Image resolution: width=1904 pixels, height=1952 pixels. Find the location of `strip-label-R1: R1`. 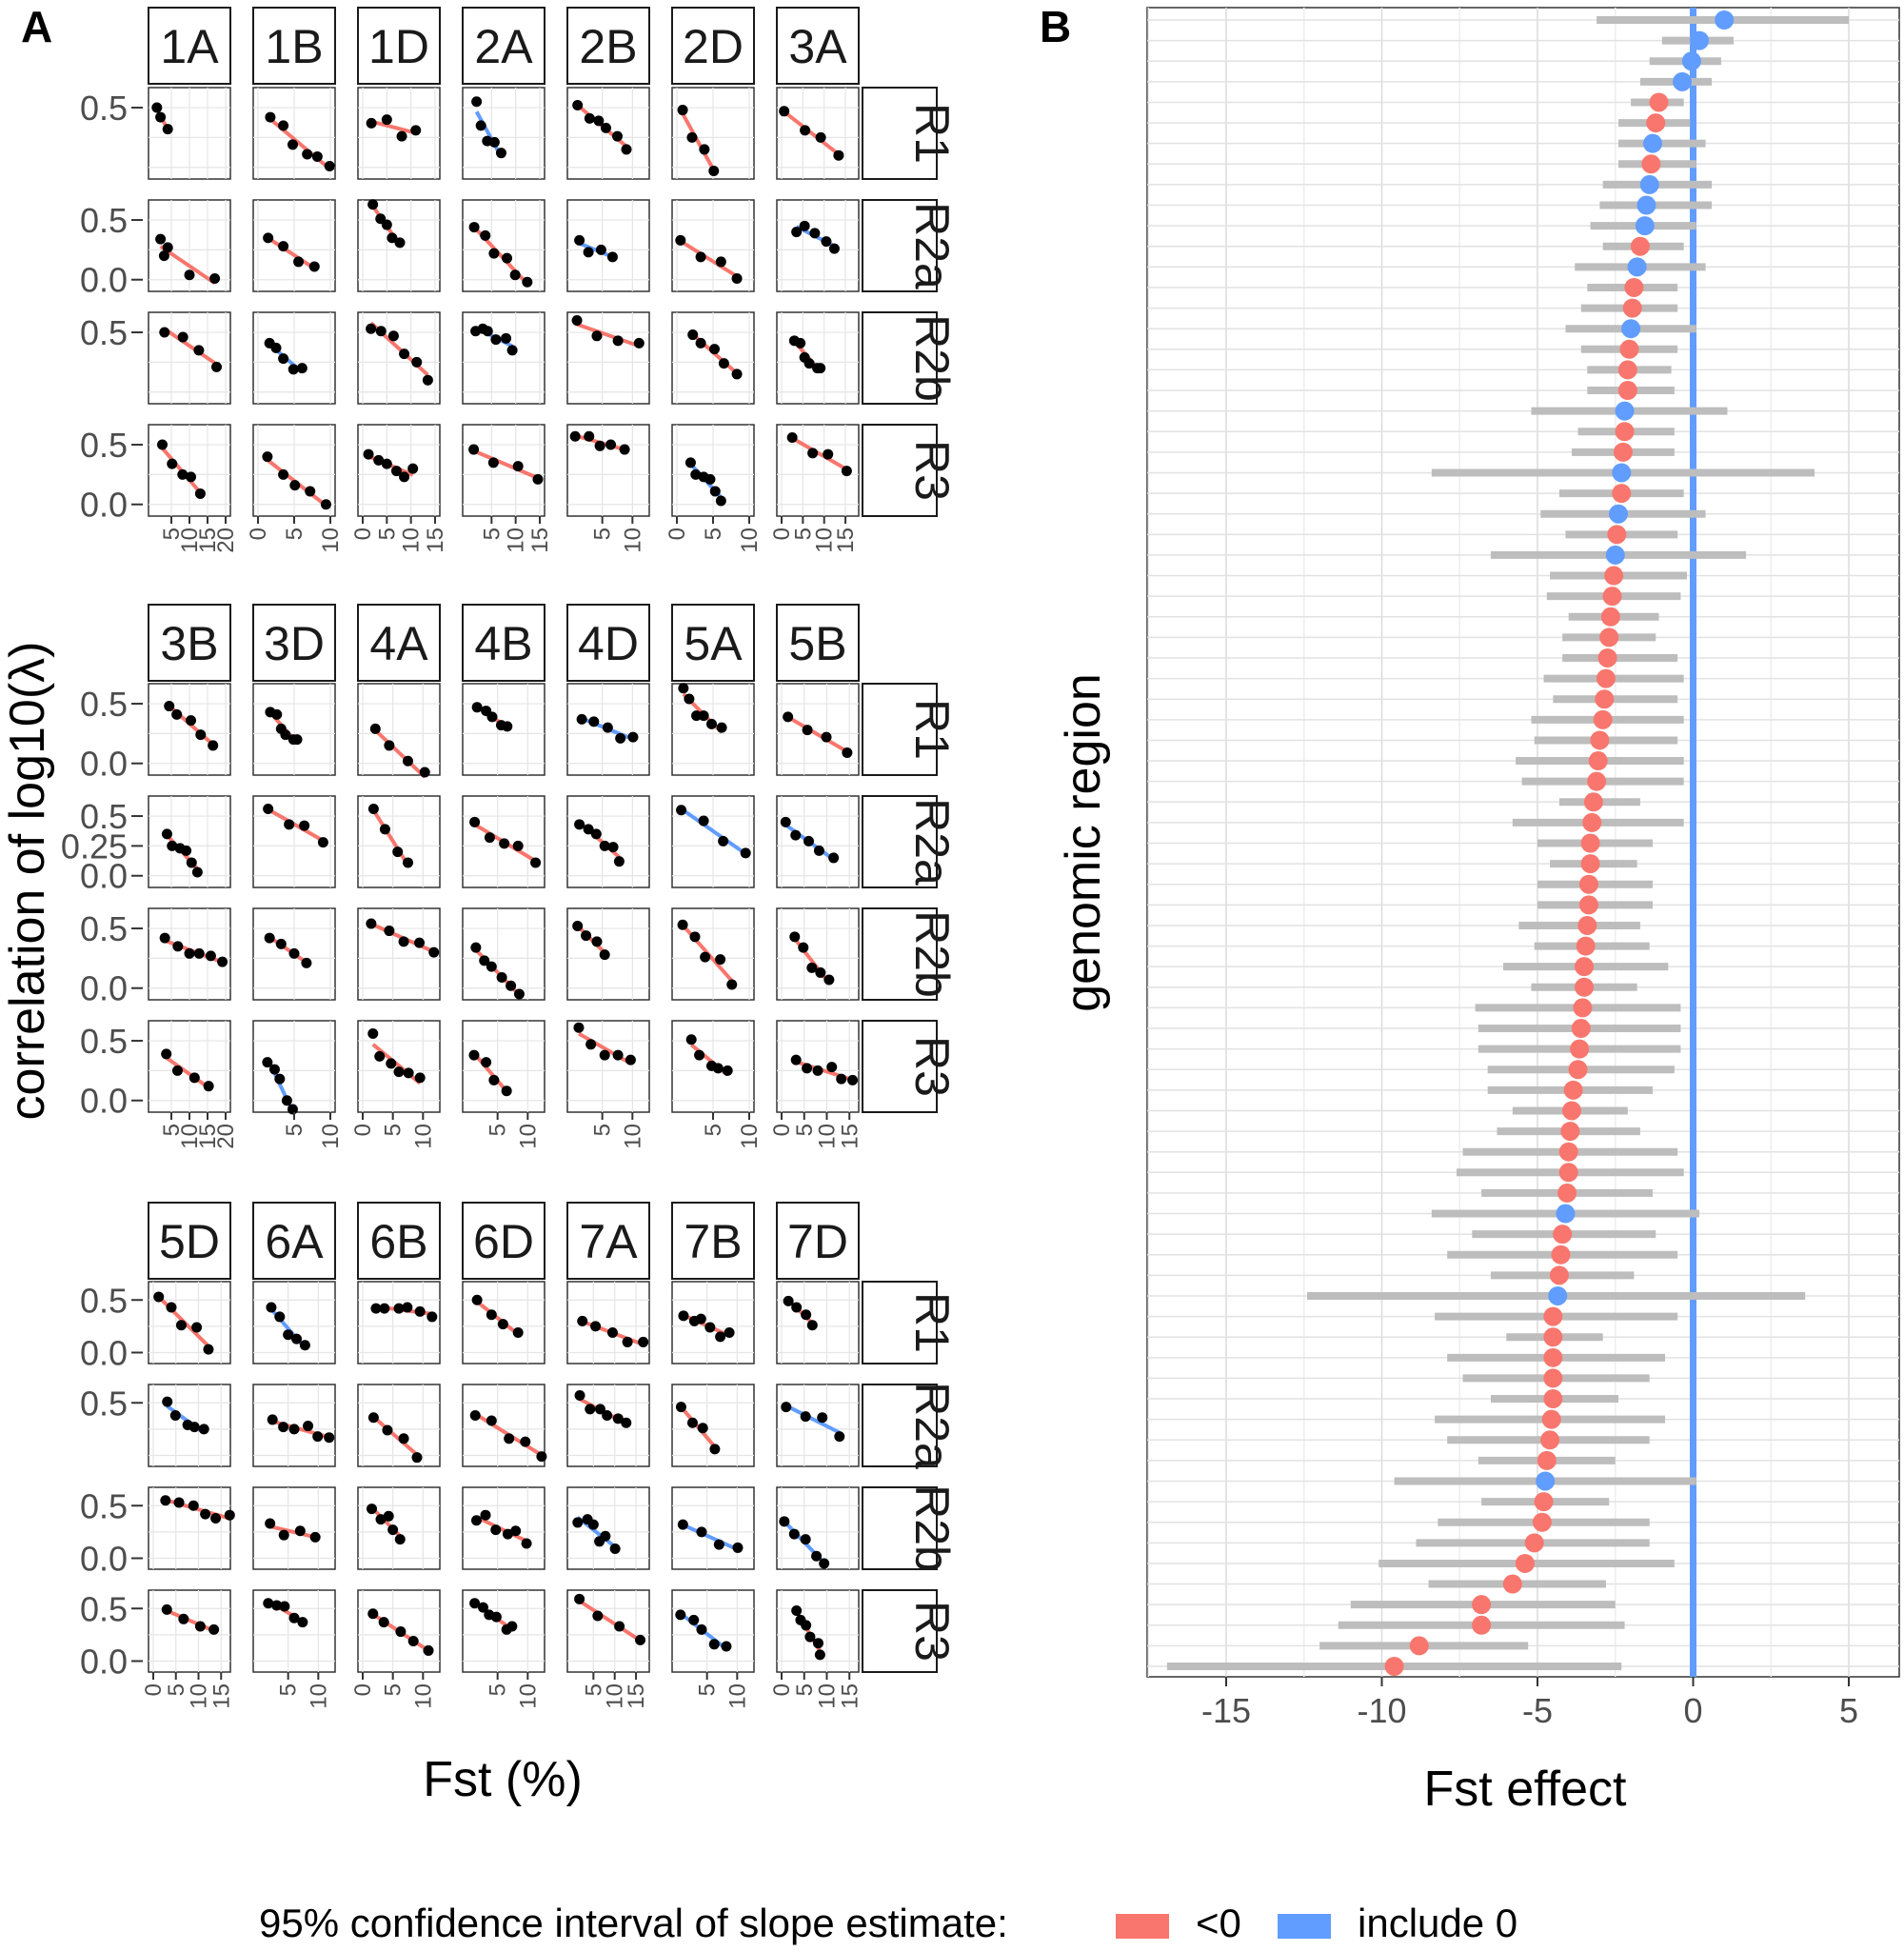

strip-label-R1: R1 is located at coordinates (932, 729).